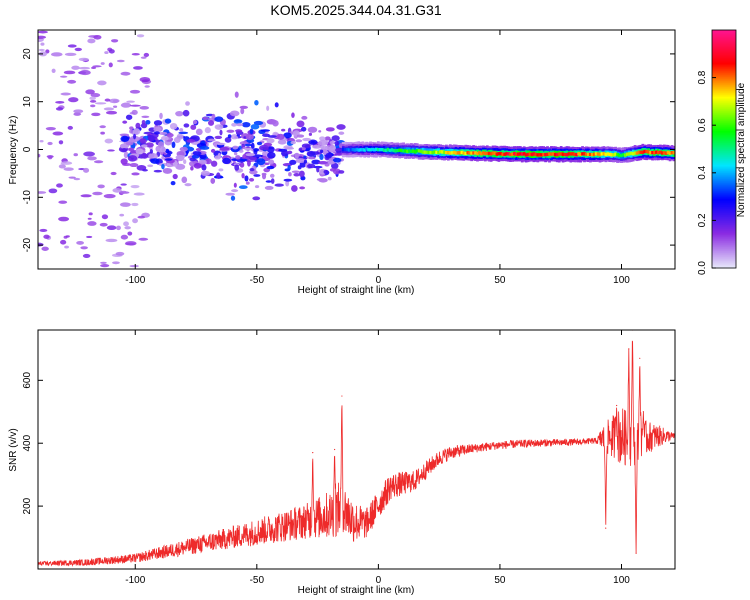  I want to click on colorbar-frame, so click(724, 149).